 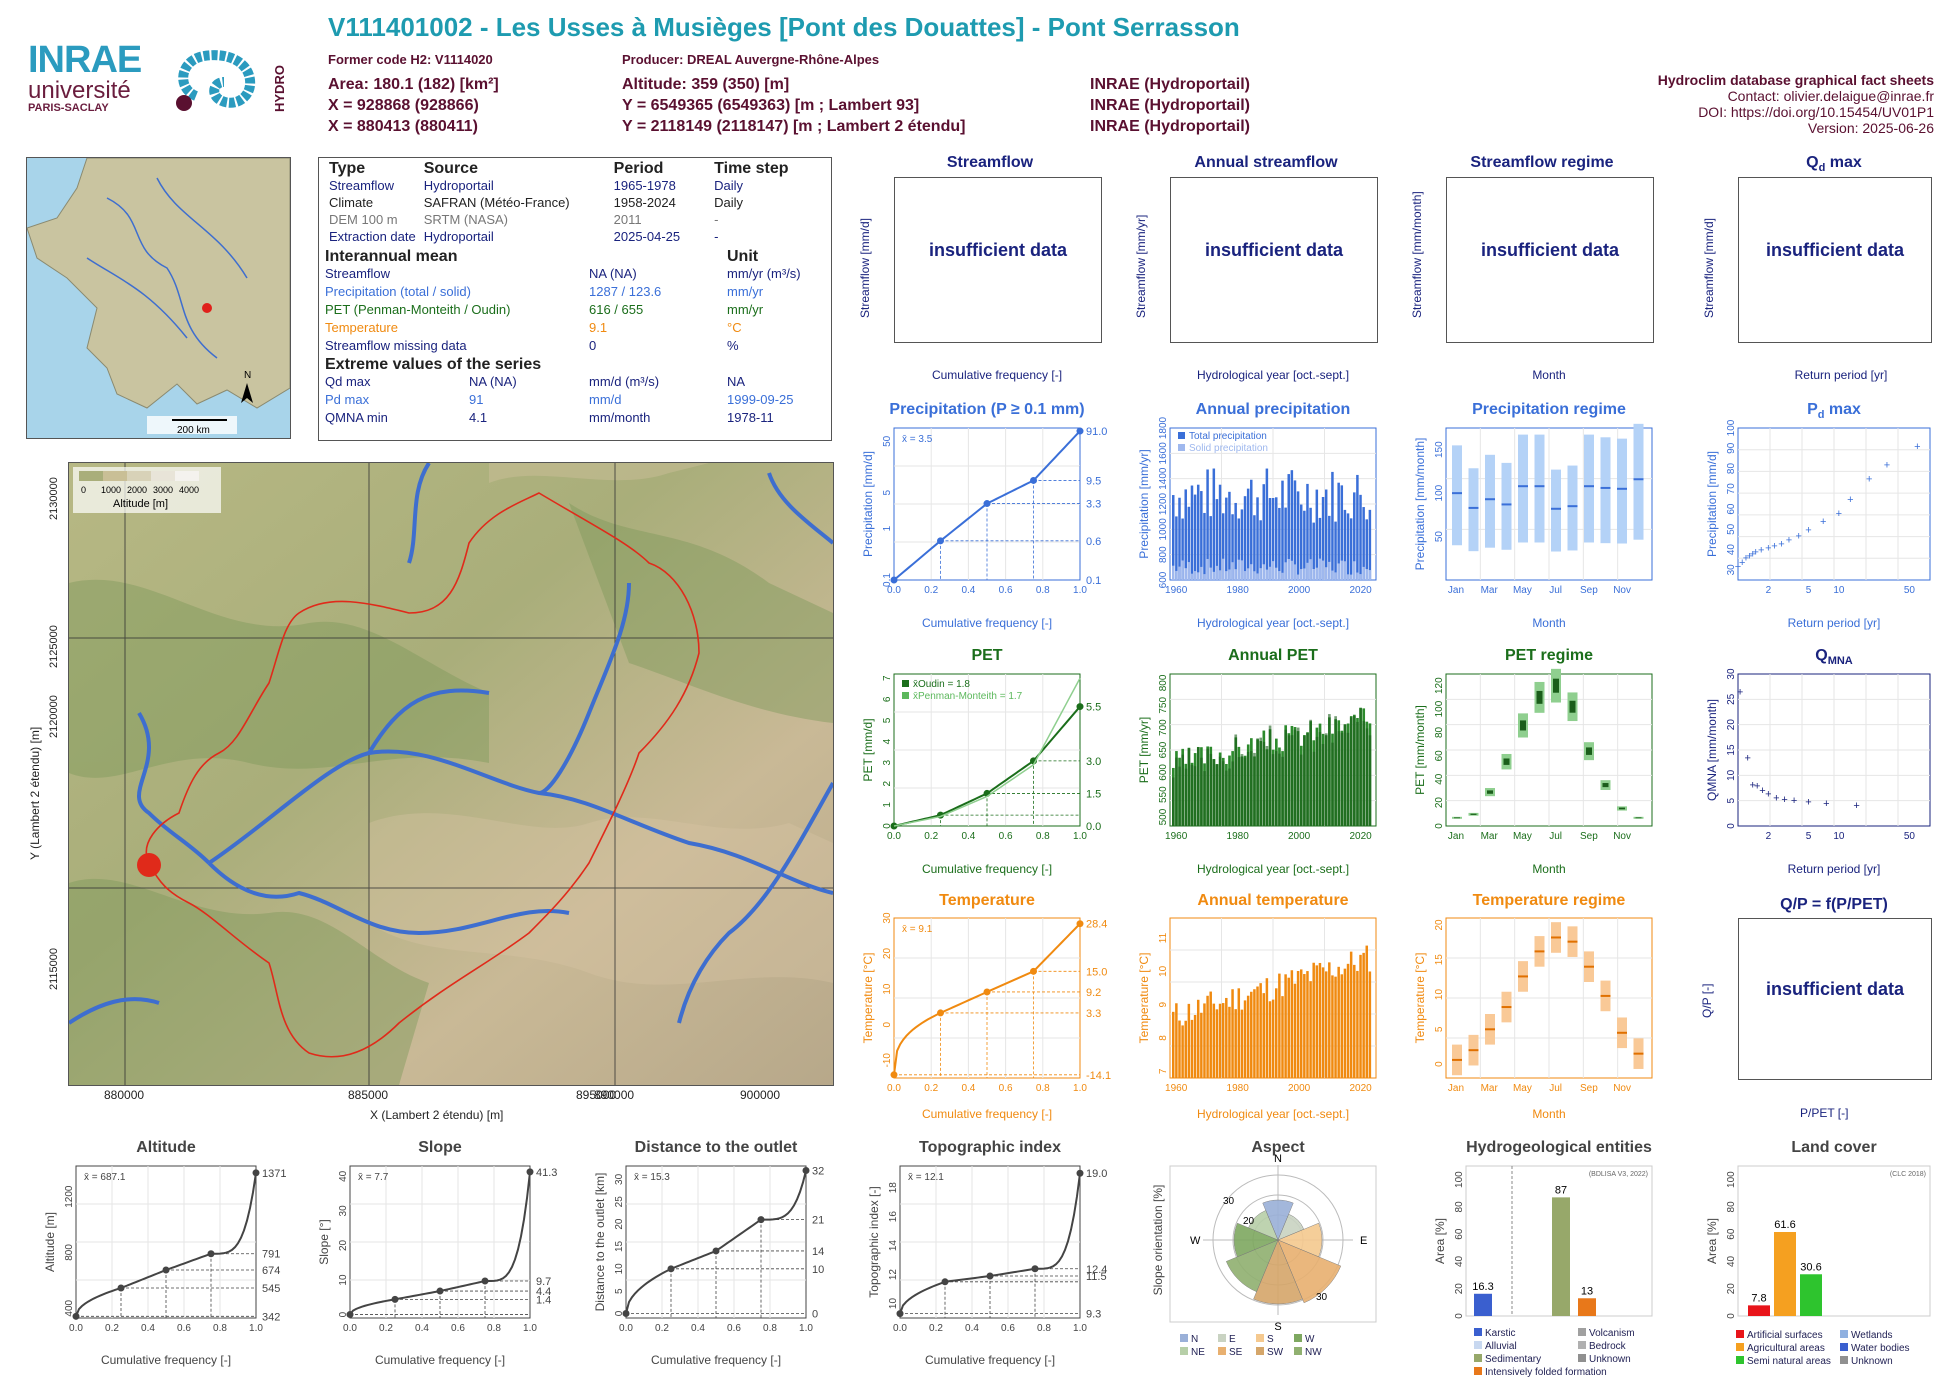 What do you see at coordinates (1275, 1352) in the screenshot?
I see `aspect-legend-label: SW` at bounding box center [1275, 1352].